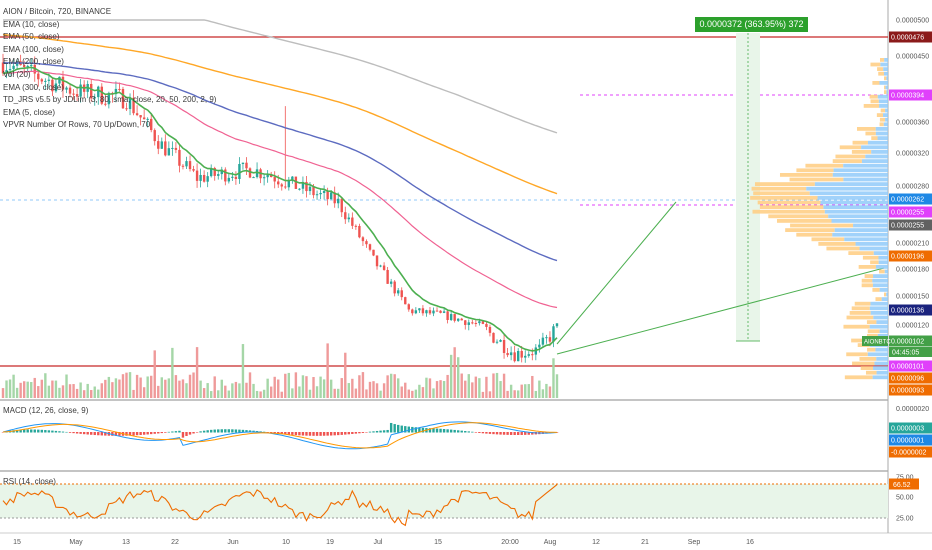 The width and height of the screenshot is (932, 550). What do you see at coordinates (905, 353) in the screenshot?
I see `countdown-label: 04:45:05` at bounding box center [905, 353].